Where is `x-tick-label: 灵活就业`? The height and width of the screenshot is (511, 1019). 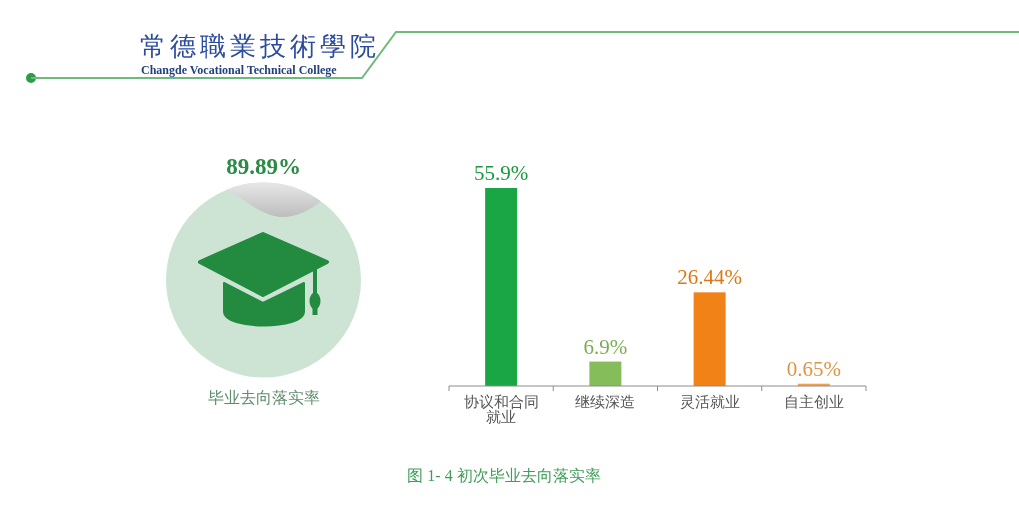
x-tick-label: 灵活就业 is located at coordinates (709, 402).